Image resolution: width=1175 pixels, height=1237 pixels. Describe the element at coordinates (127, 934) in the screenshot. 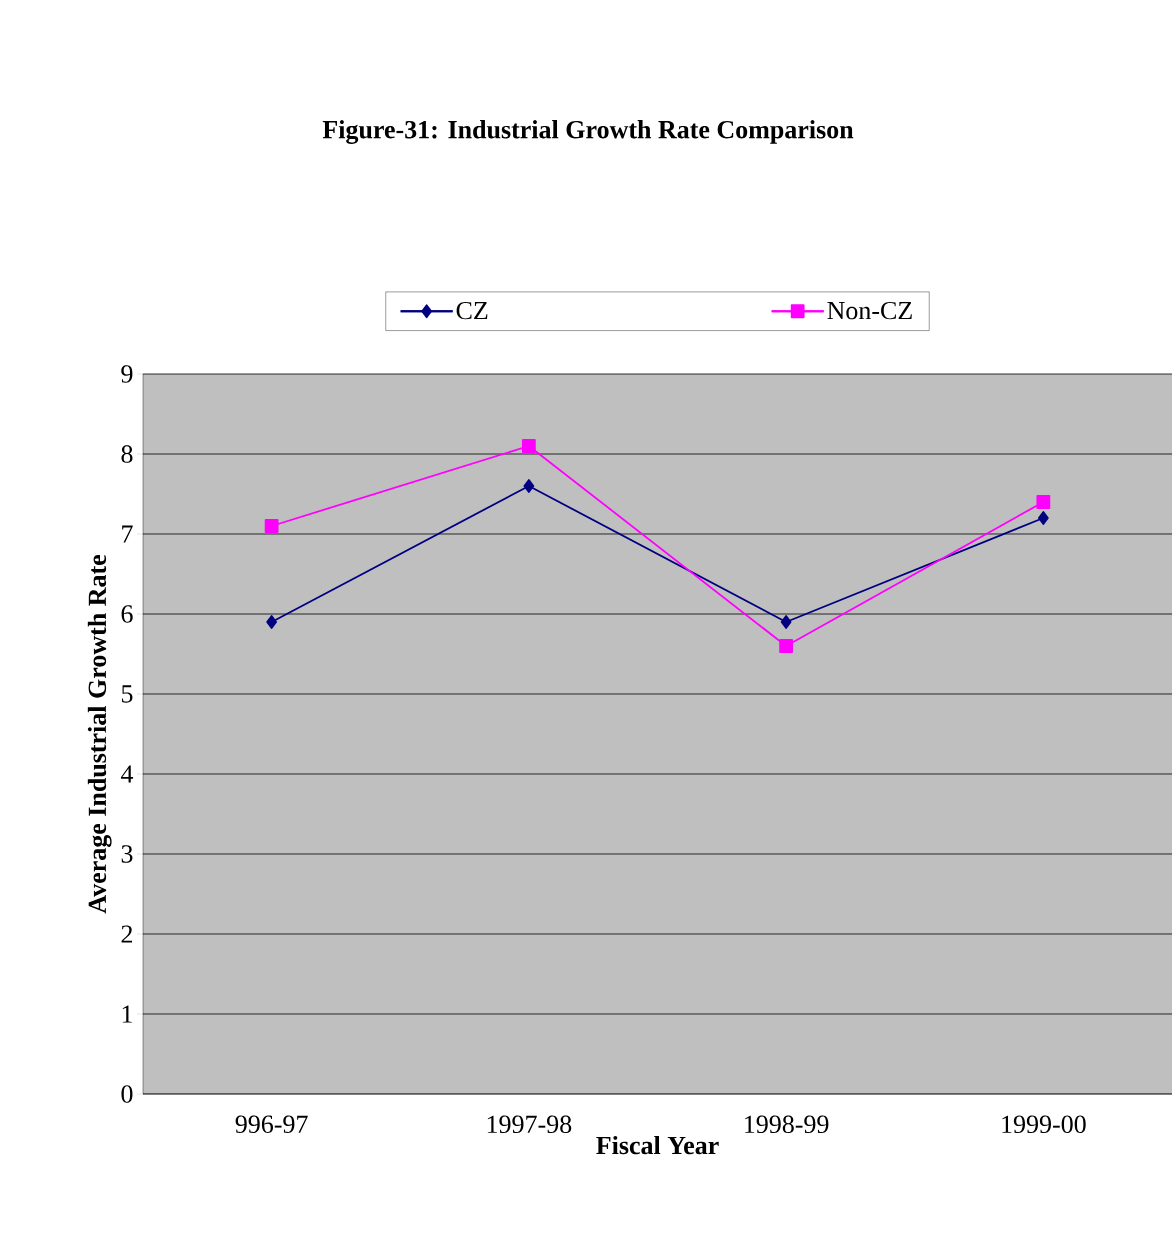

I see `y-tick-label: 2` at that location.